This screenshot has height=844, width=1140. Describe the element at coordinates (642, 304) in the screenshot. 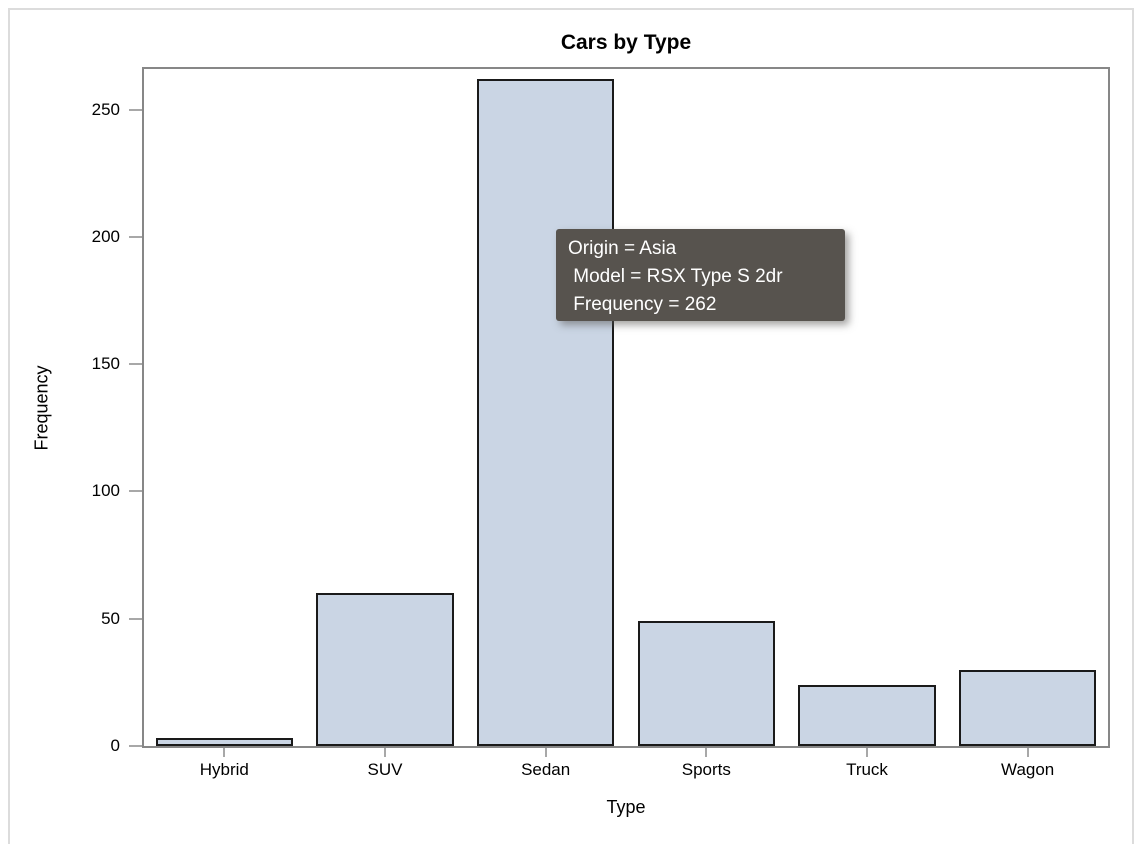

I see `tooltip-line-frequency: Frequency = 262` at that location.